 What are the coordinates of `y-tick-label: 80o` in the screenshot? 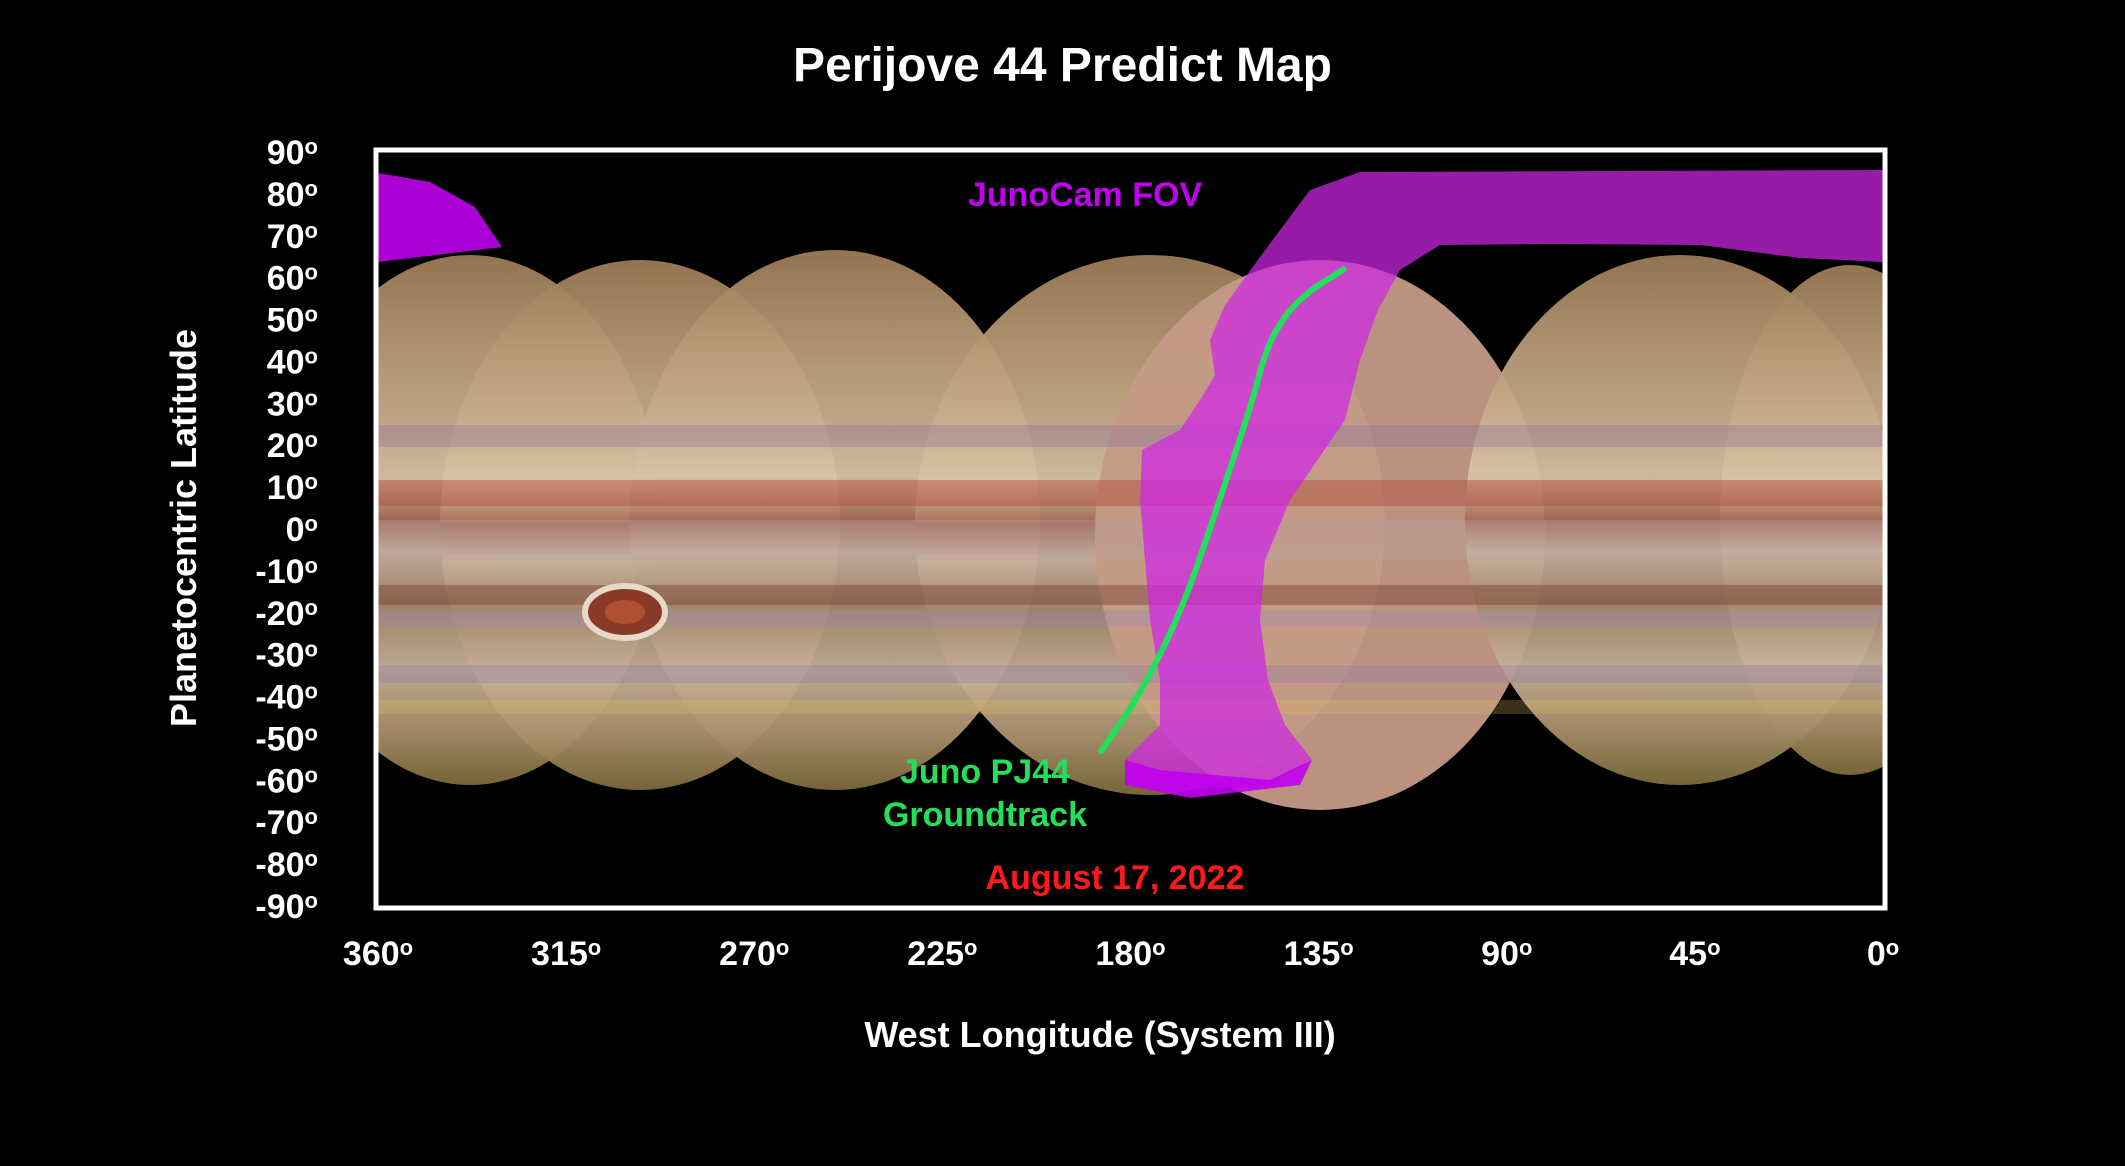 It's located at (292, 195).